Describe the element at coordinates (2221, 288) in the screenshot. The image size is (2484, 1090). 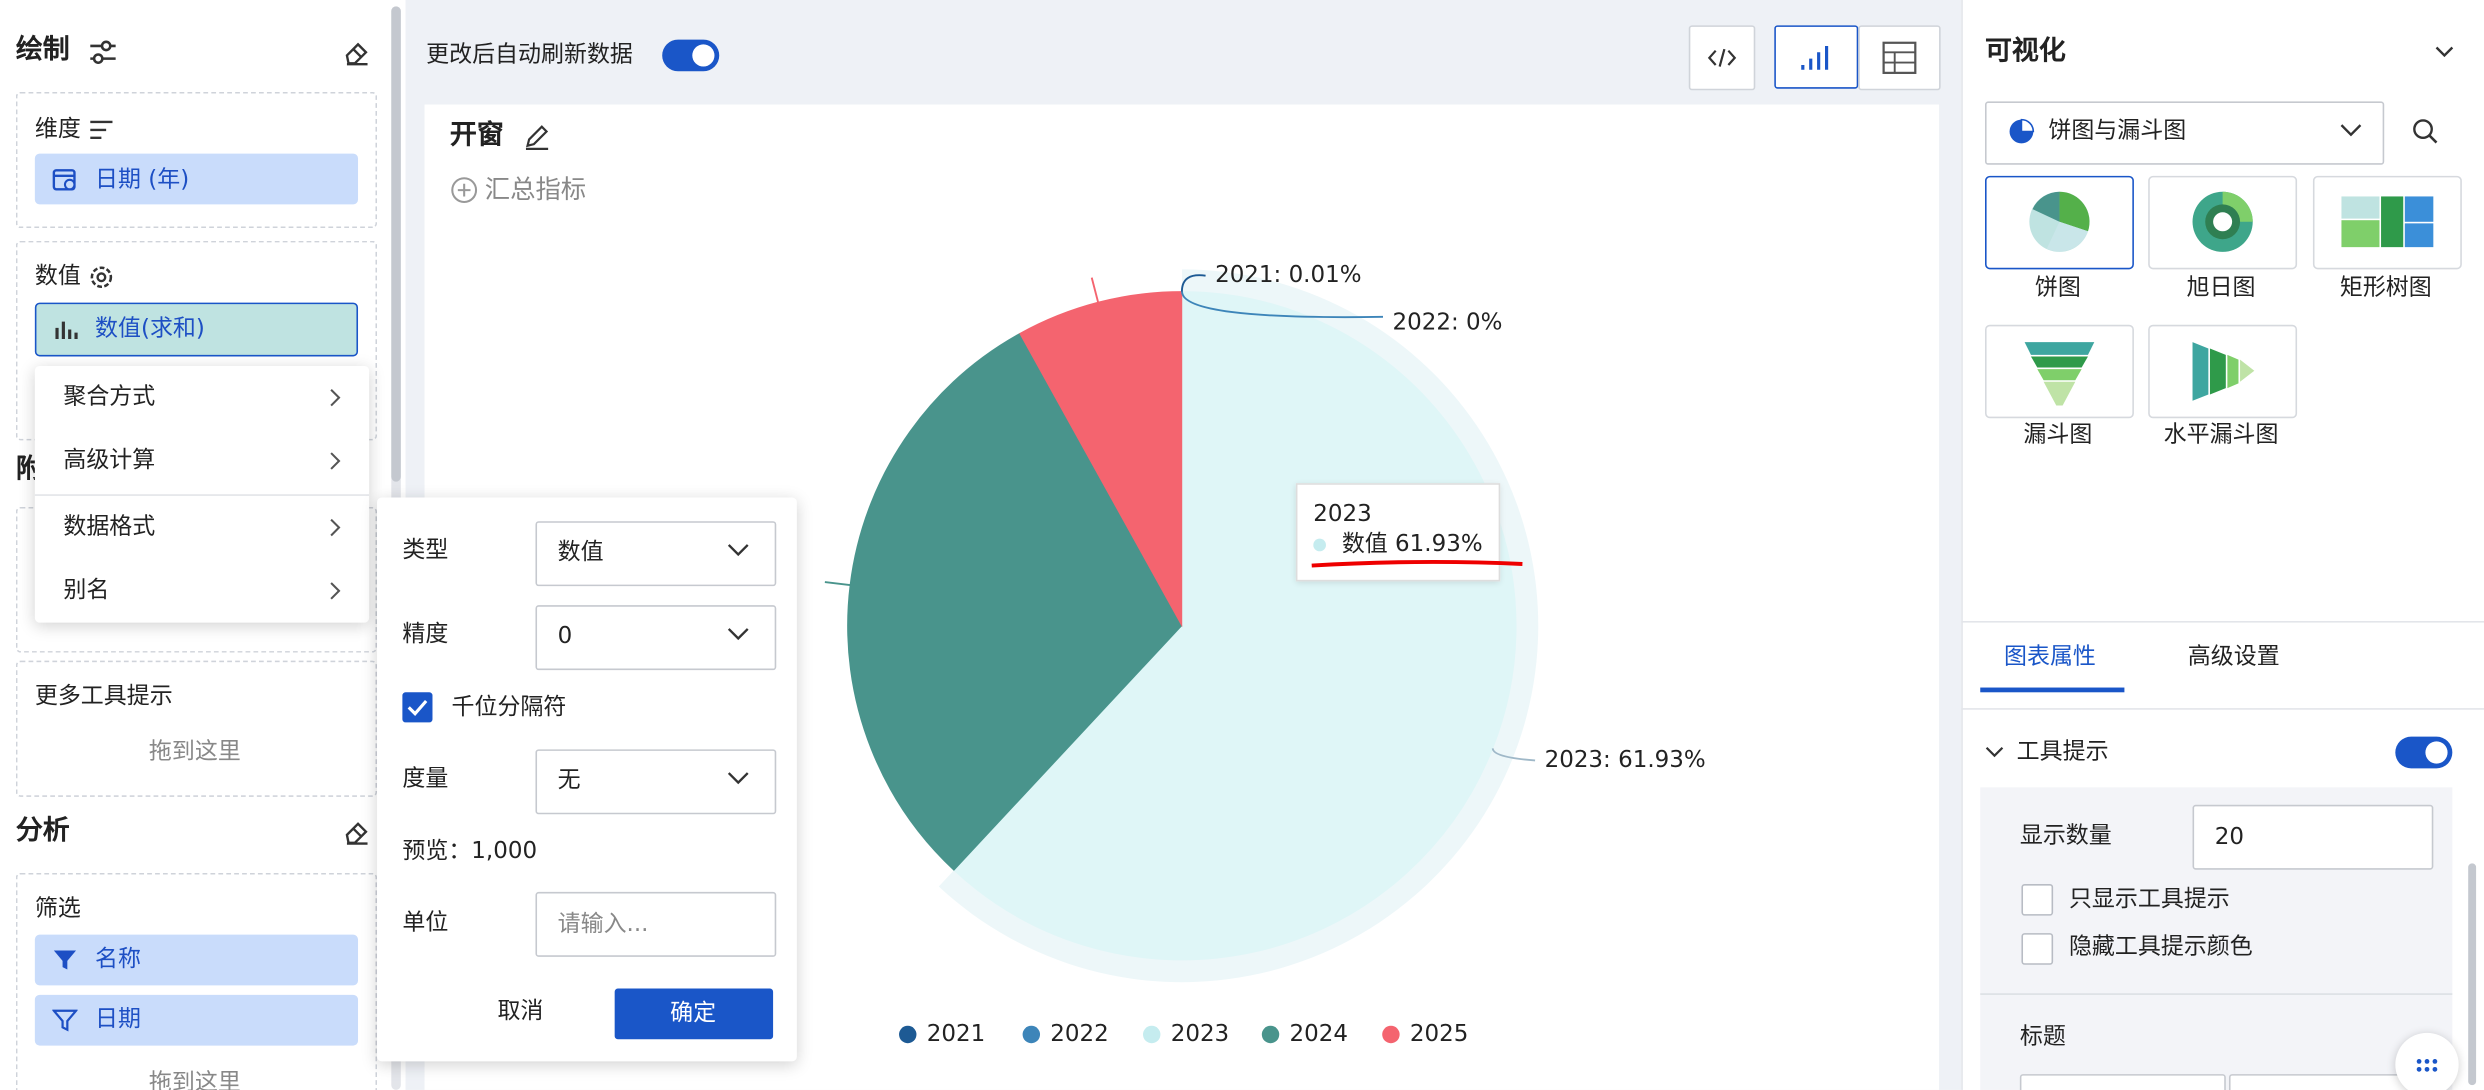
I see `chart-type-label: 旭日图` at that location.